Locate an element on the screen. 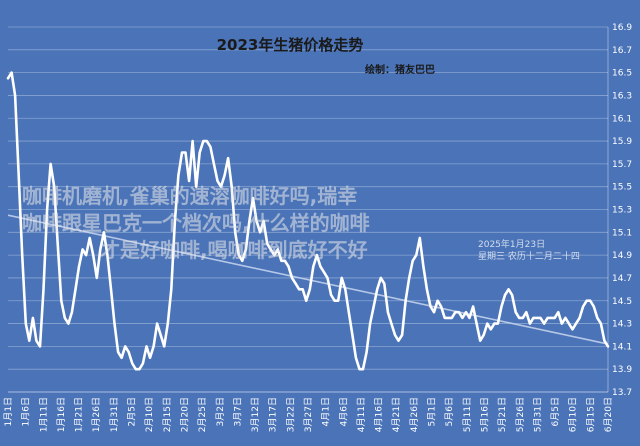 The height and width of the screenshot is (446, 640). x-tick-label: 3月2日 is located at coordinates (220, 411).